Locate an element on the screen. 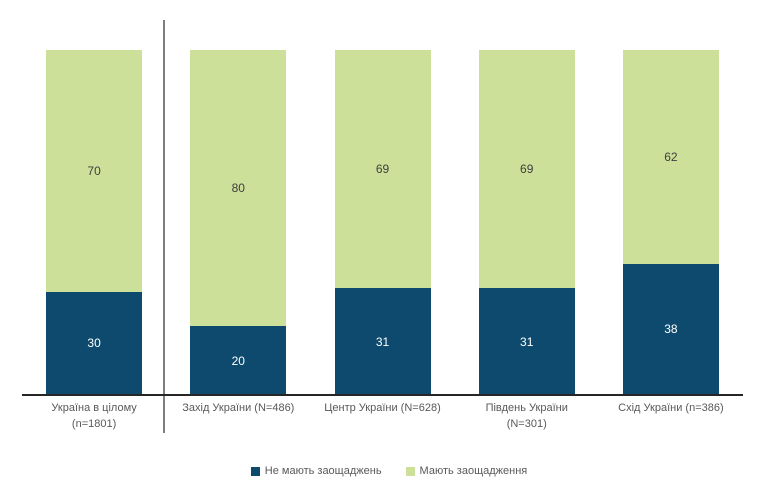 This screenshot has height=493, width=778. value-label: 70 is located at coordinates (94, 170).